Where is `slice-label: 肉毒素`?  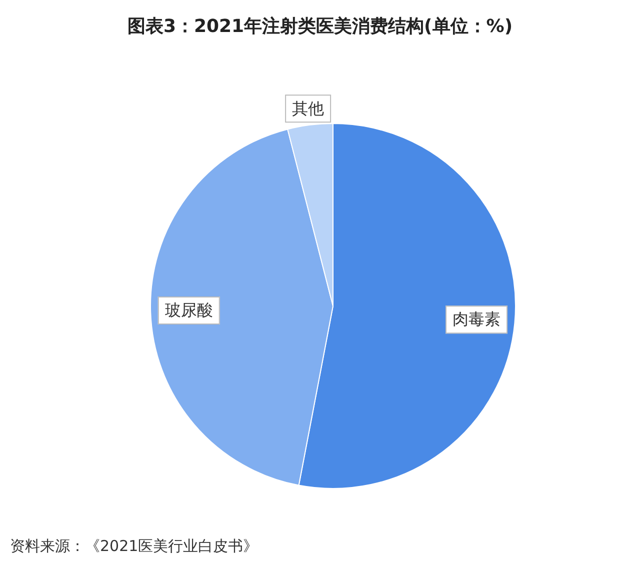 slice-label: 肉毒素 is located at coordinates (476, 319).